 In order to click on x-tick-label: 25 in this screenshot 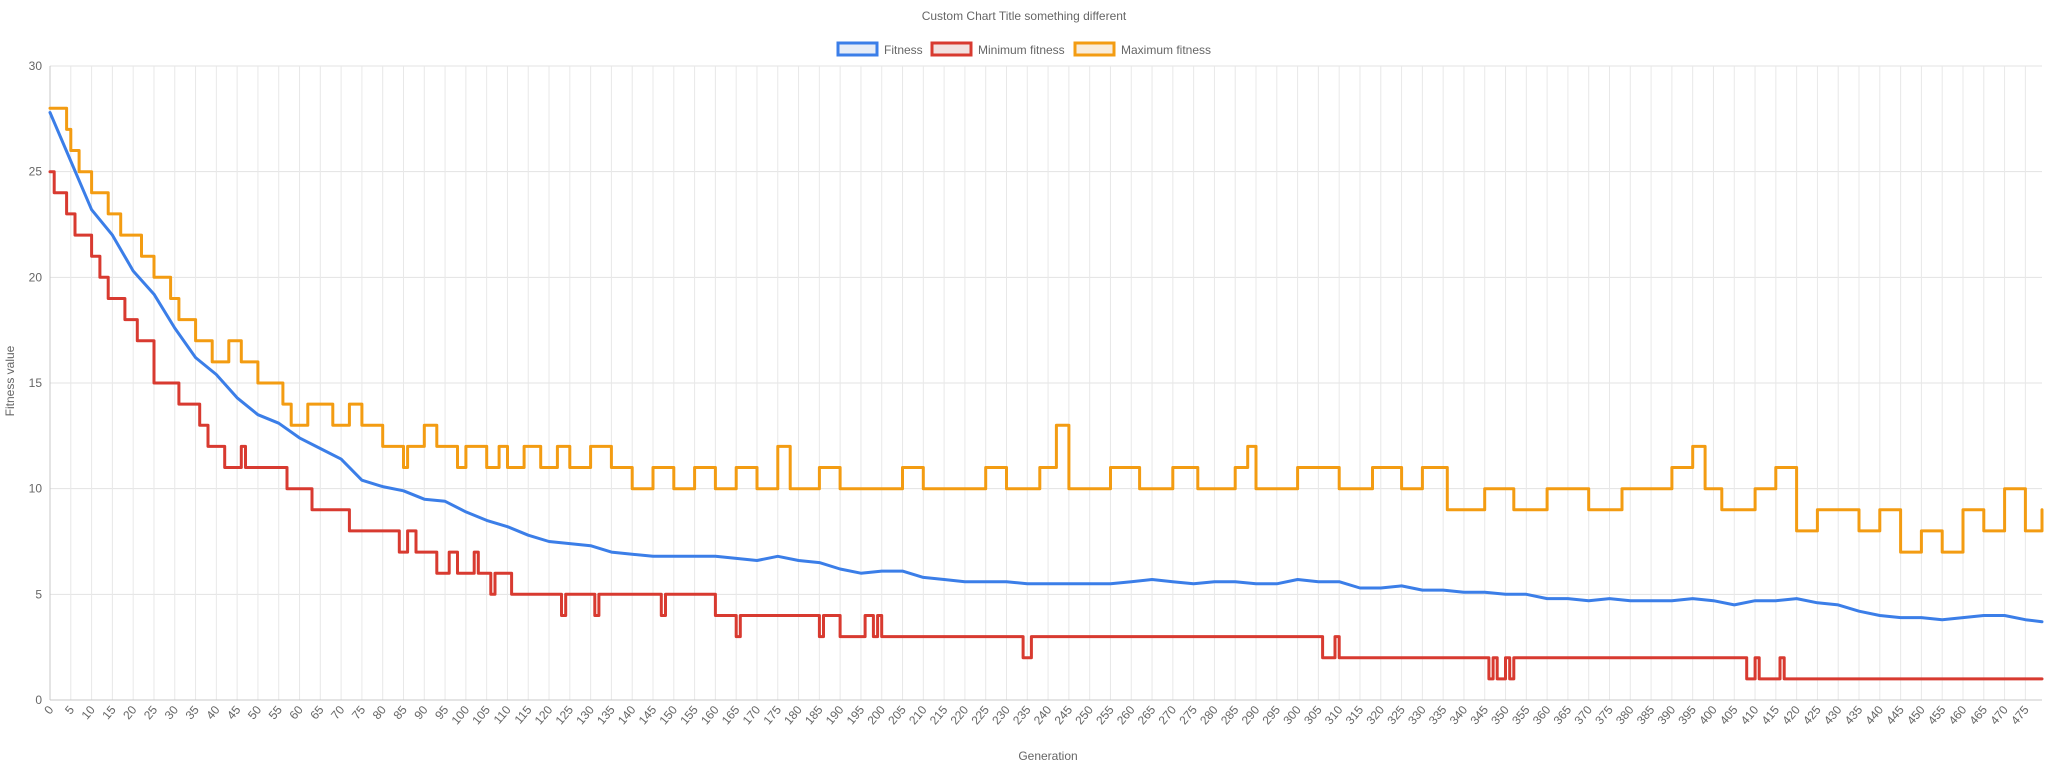, I will do `click(151, 712)`.